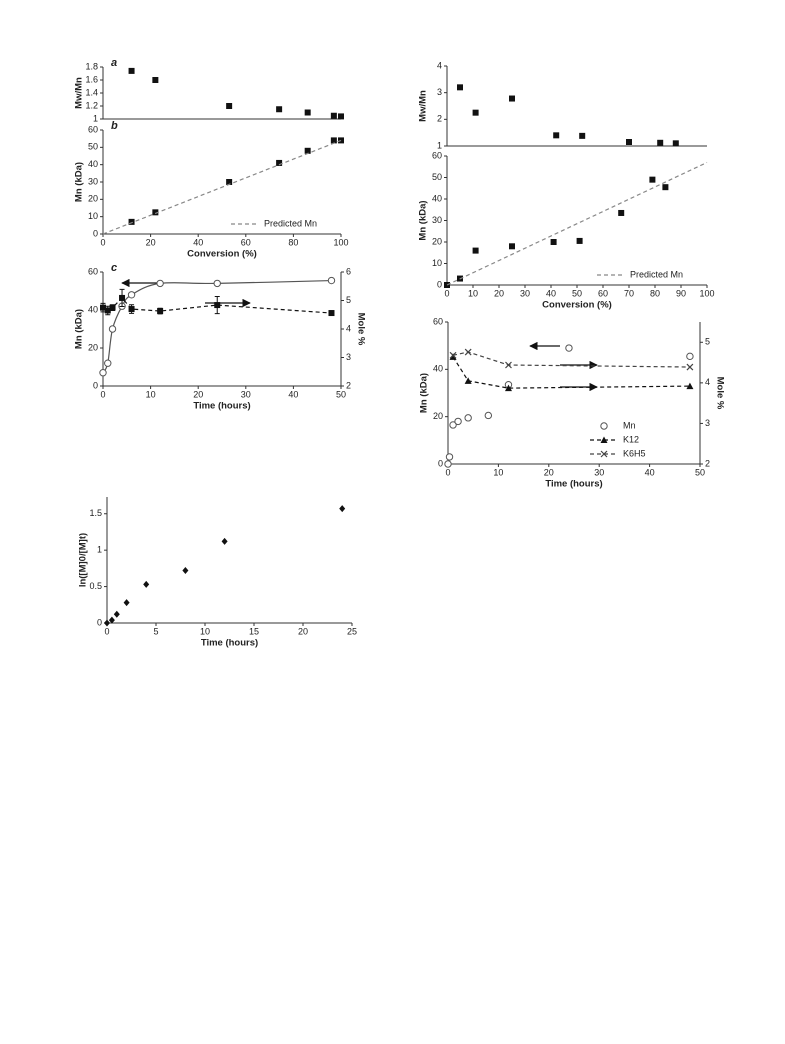 This screenshot has height=1044, width=785. What do you see at coordinates (348, 300) in the screenshot?
I see `y2-tick-label: 5` at bounding box center [348, 300].